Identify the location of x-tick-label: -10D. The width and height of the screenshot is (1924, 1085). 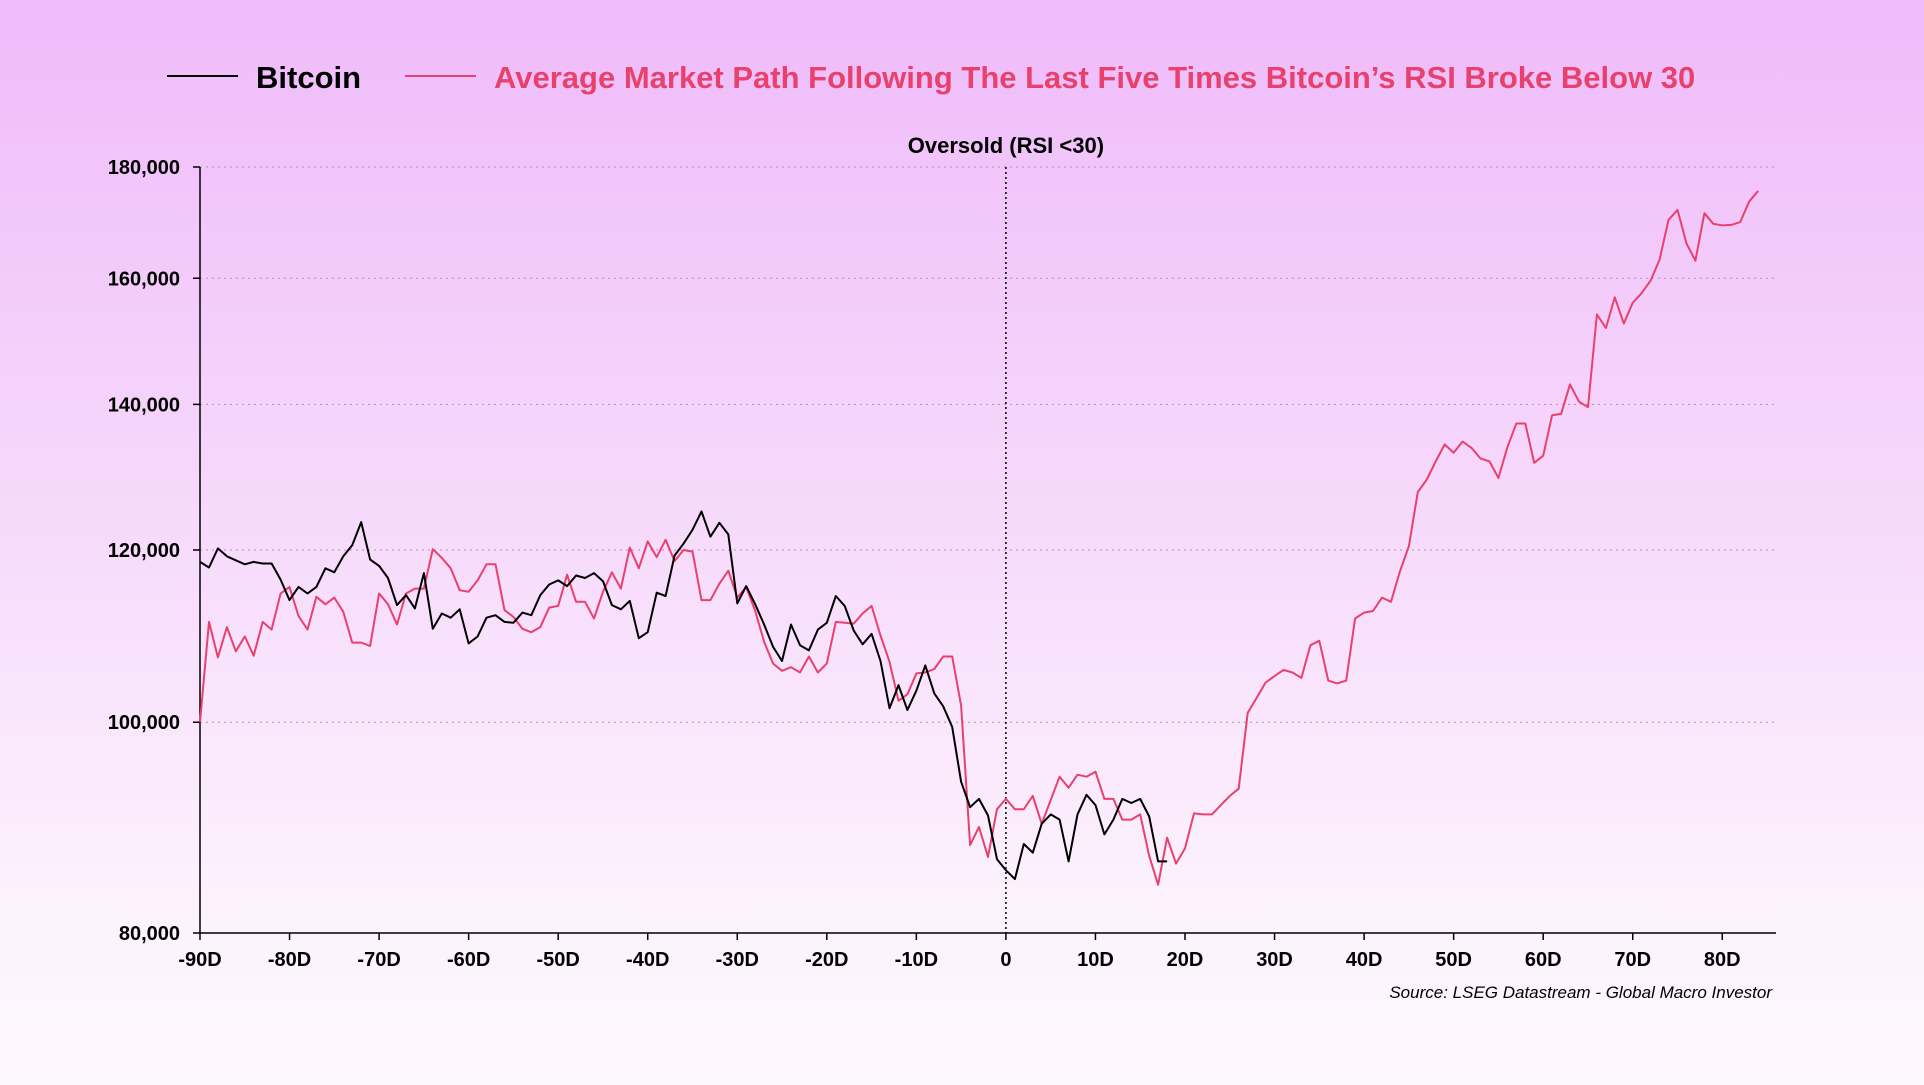
(916, 960).